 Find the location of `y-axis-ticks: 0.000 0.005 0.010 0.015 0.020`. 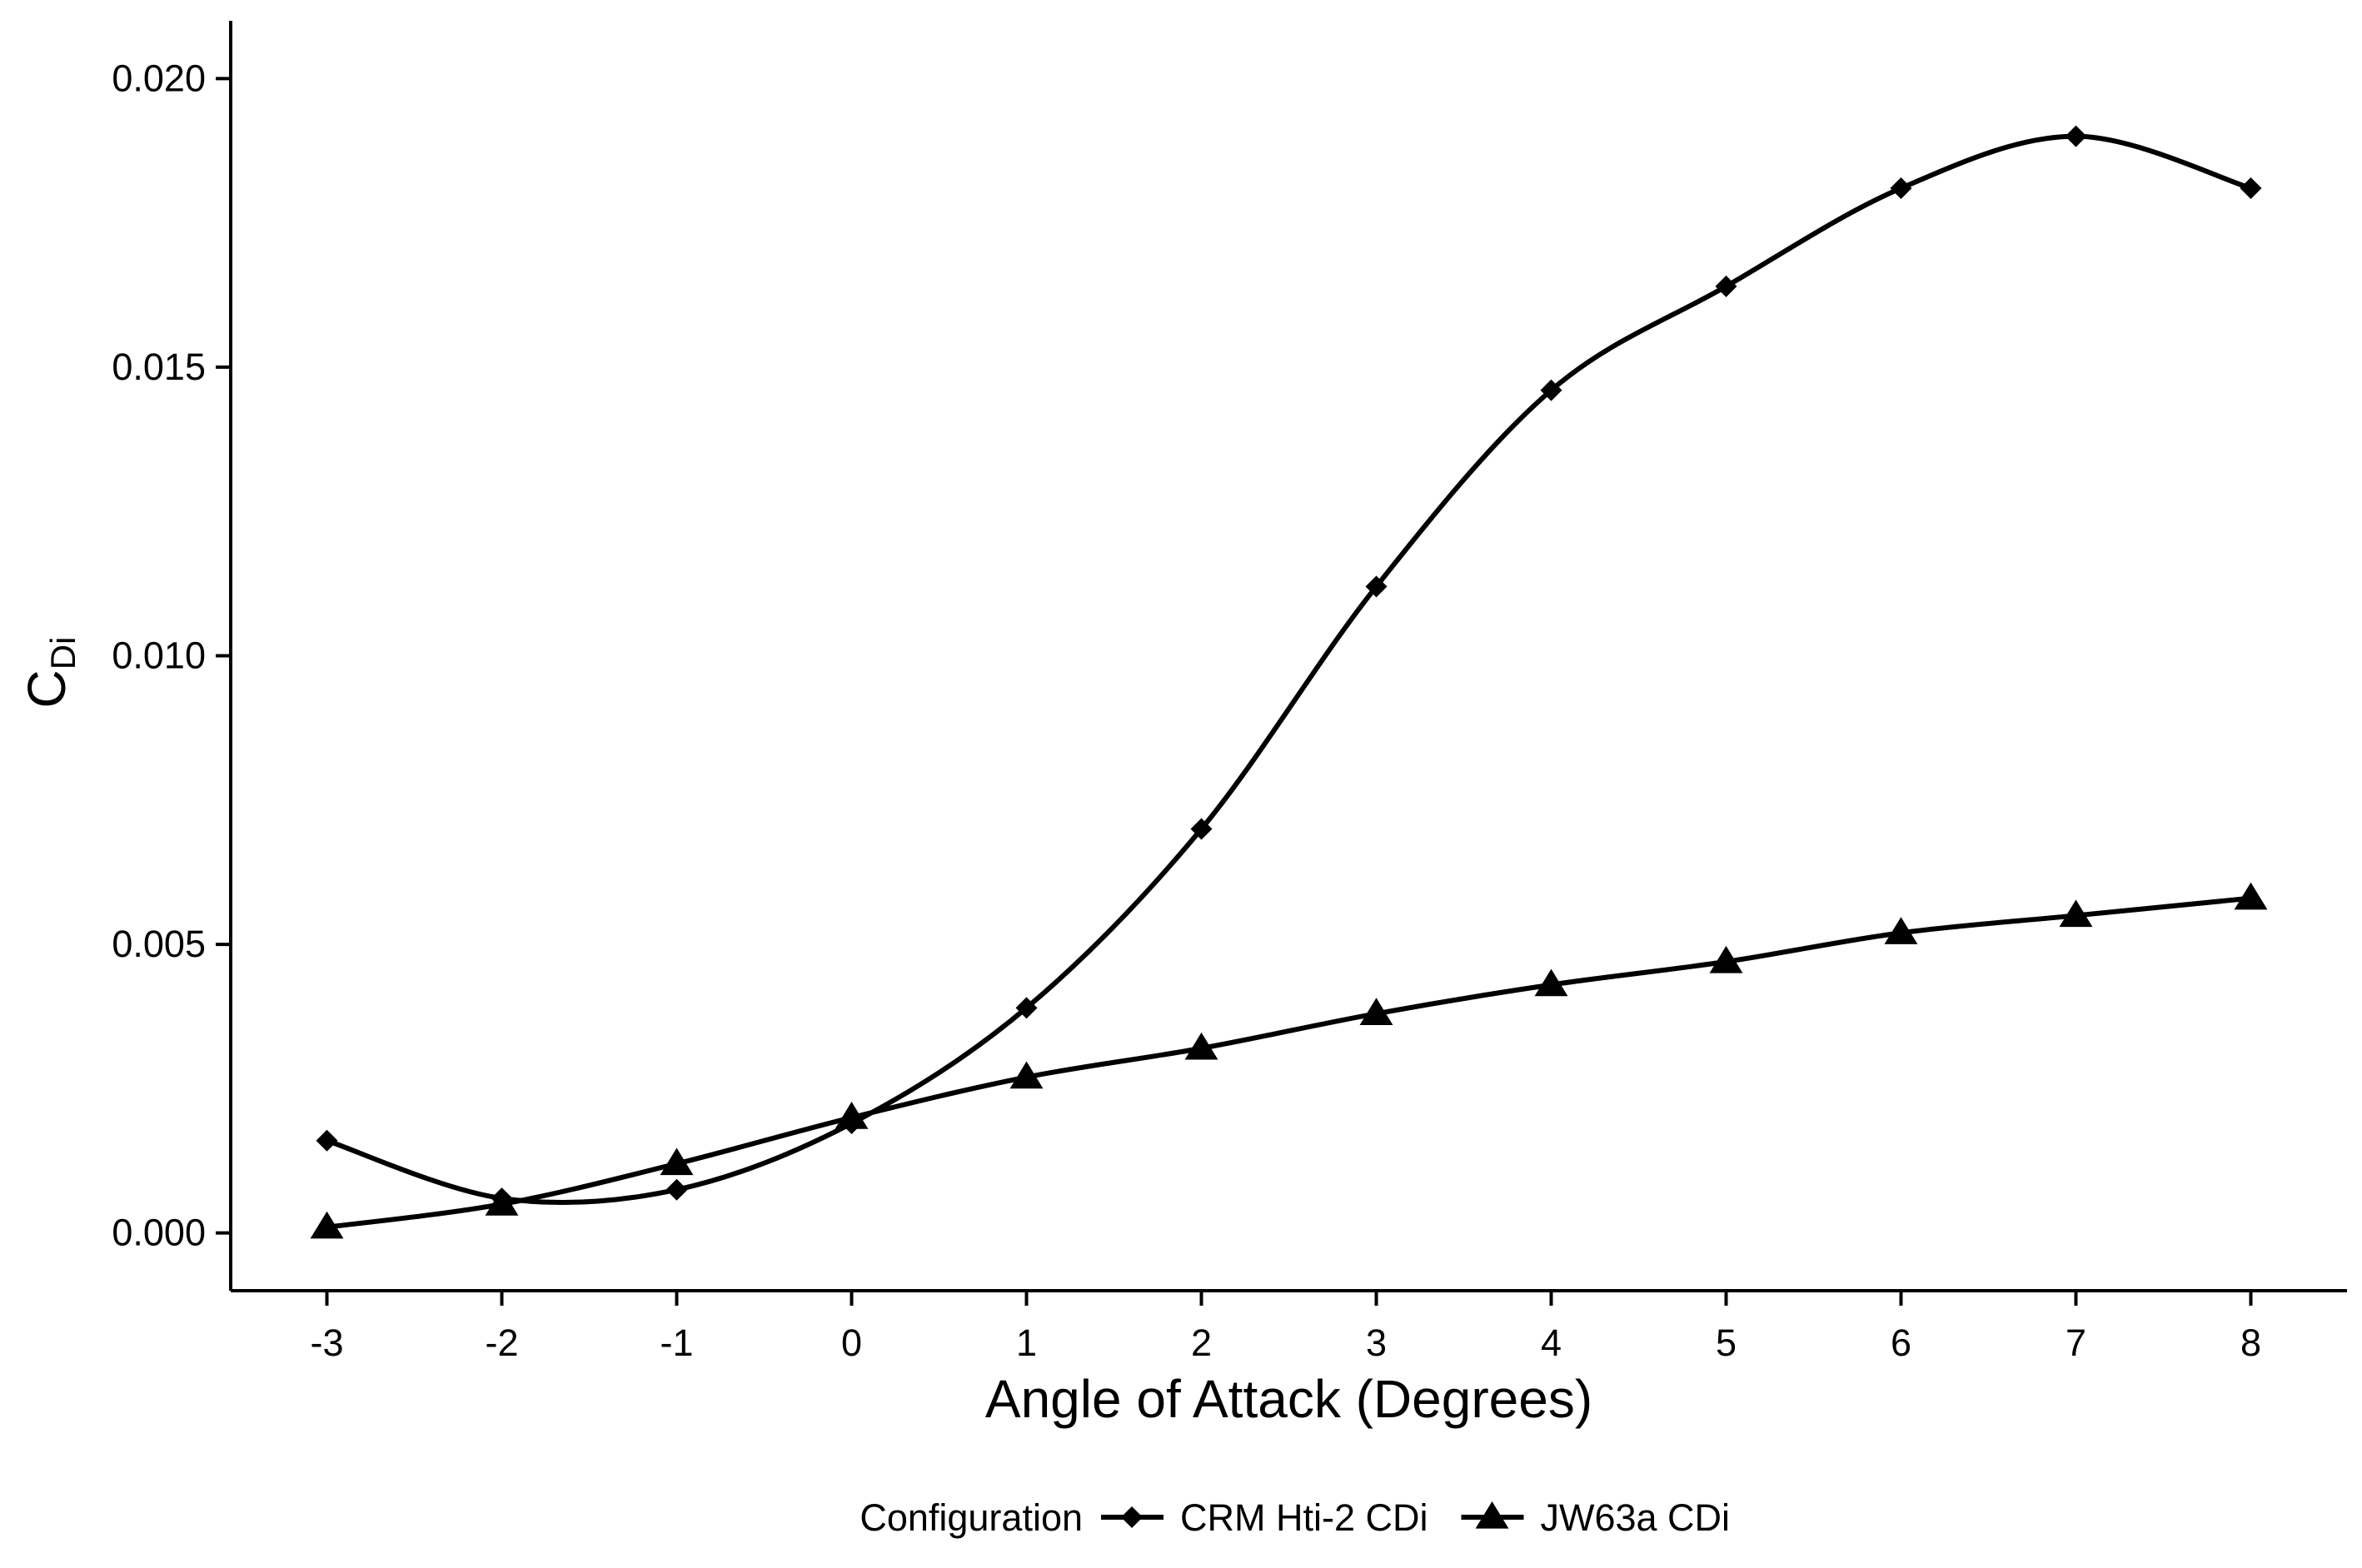

y-axis-ticks: 0.000 0.005 0.010 0.015 0.020 is located at coordinates (171, 655).